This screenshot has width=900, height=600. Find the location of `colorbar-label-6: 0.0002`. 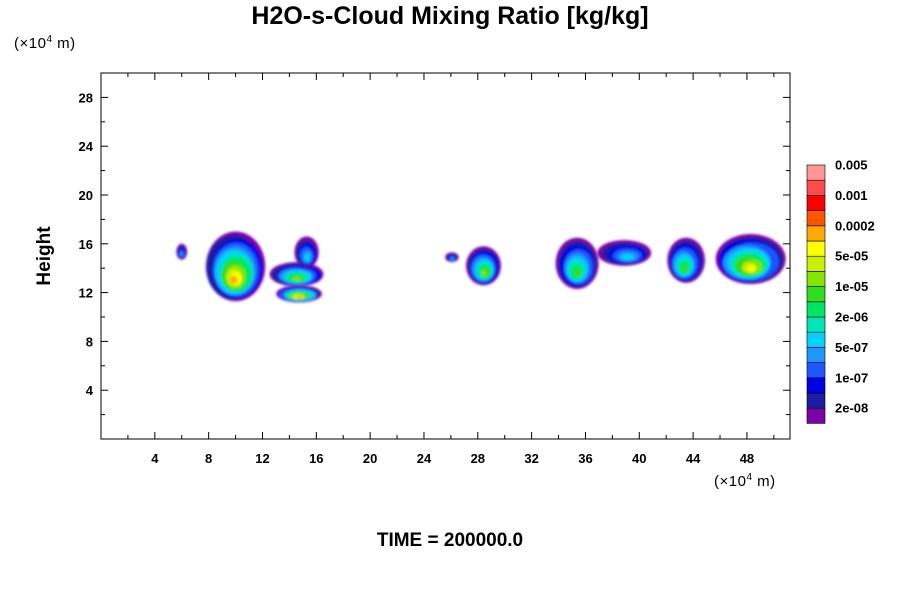

colorbar-label-6: 0.0002 is located at coordinates (855, 225).